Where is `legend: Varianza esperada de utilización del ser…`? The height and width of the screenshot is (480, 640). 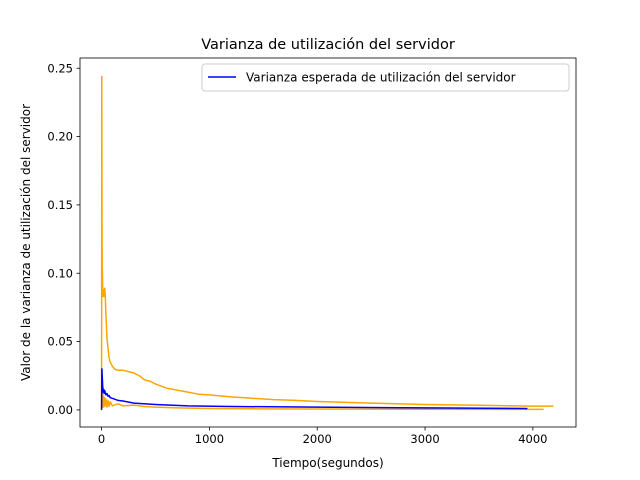 legend: Varianza esperada de utilización del ser… is located at coordinates (385, 77).